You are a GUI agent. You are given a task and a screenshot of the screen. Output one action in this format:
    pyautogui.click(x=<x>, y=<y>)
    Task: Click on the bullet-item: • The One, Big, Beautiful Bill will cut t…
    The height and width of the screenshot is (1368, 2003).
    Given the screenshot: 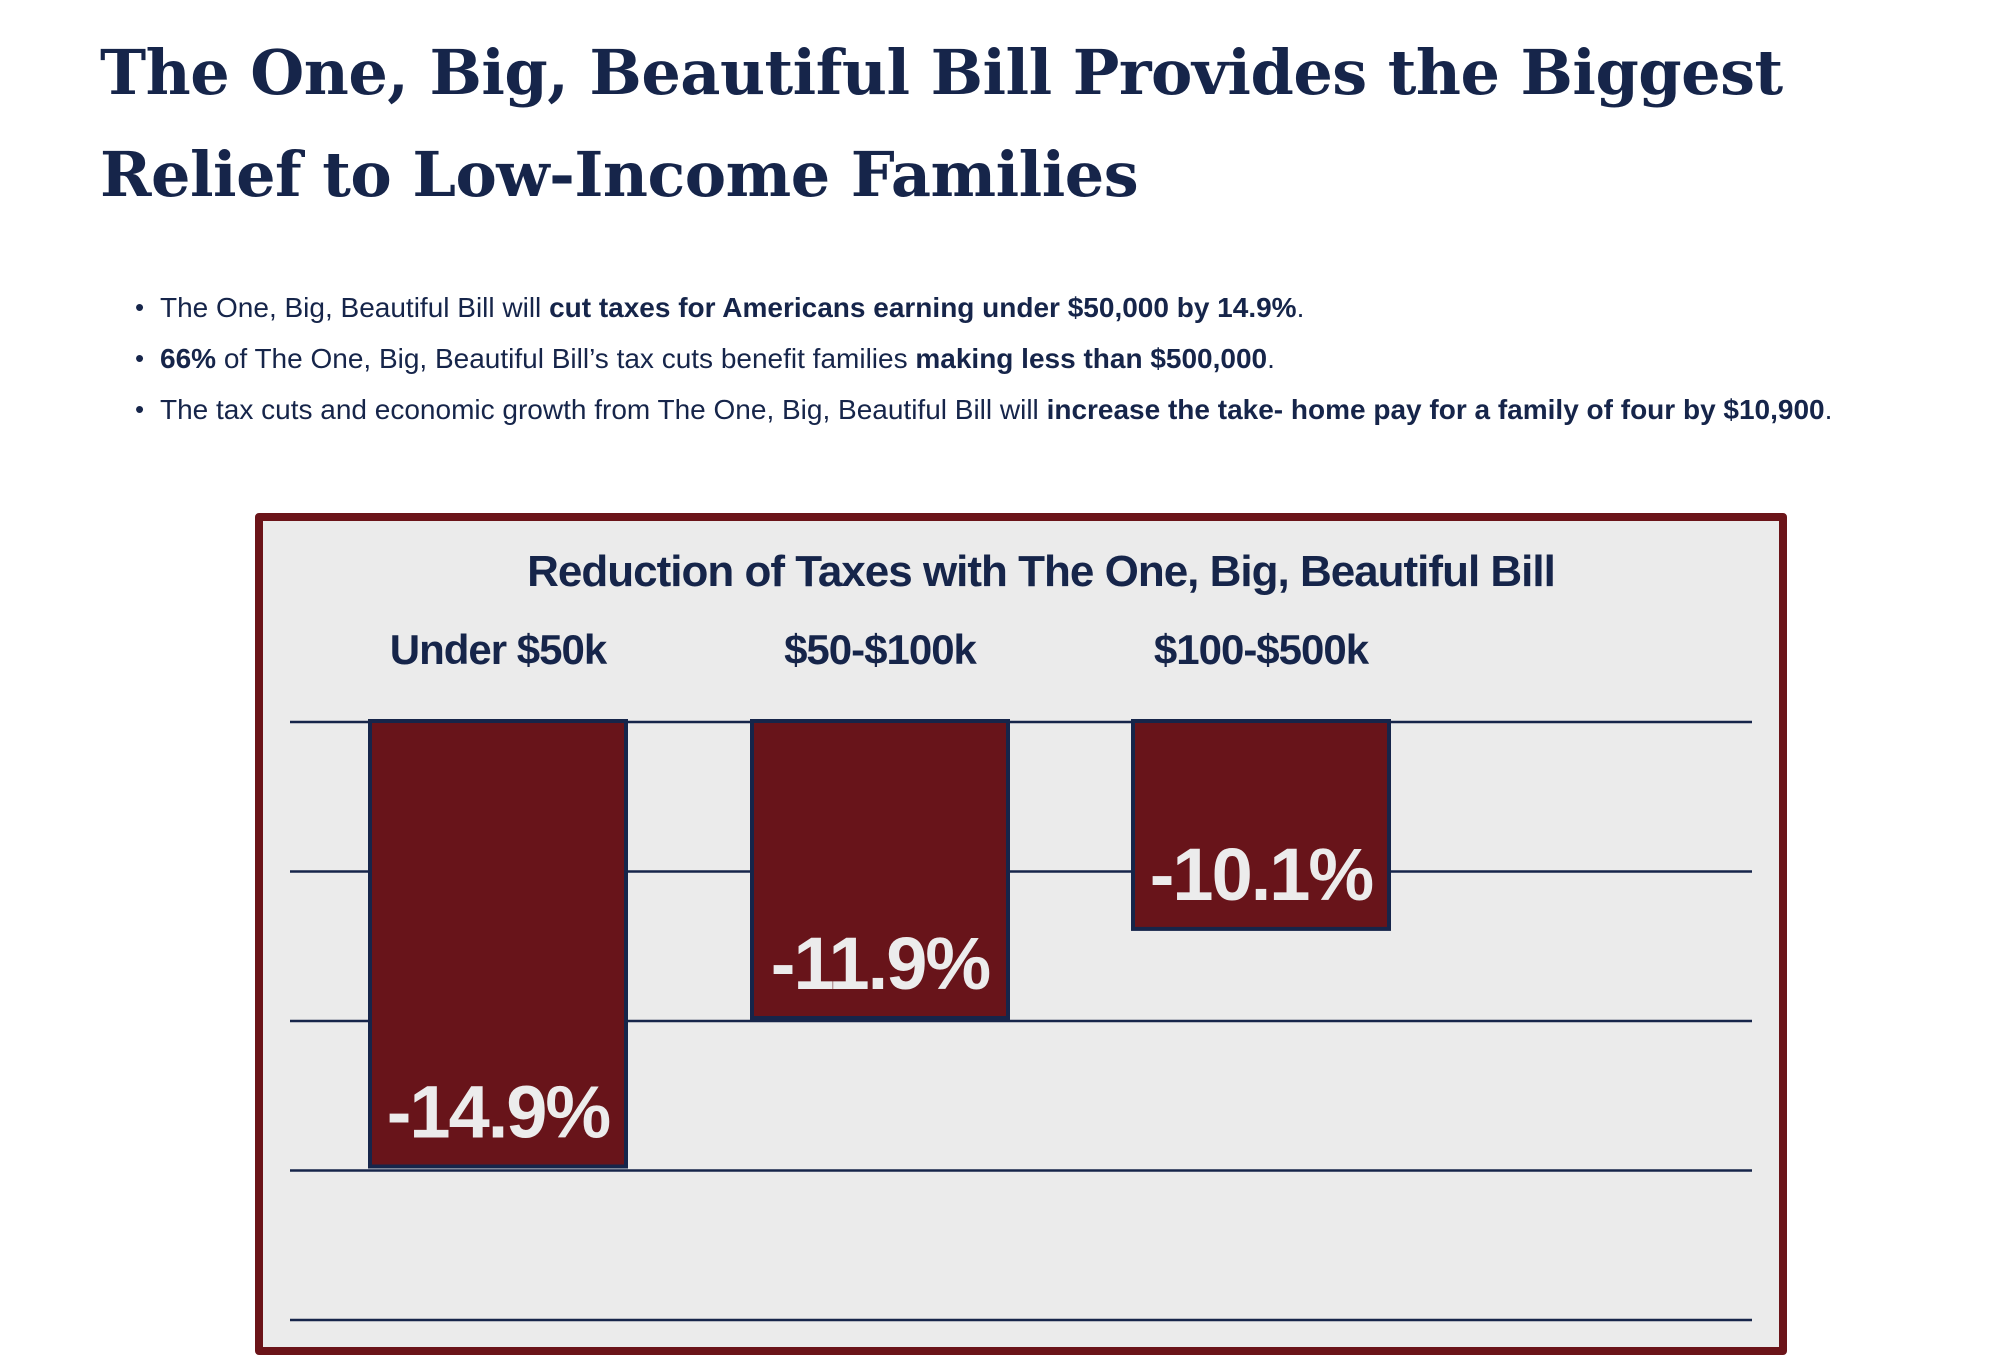 What is the action you would take?
    pyautogui.click(x=1061, y=307)
    